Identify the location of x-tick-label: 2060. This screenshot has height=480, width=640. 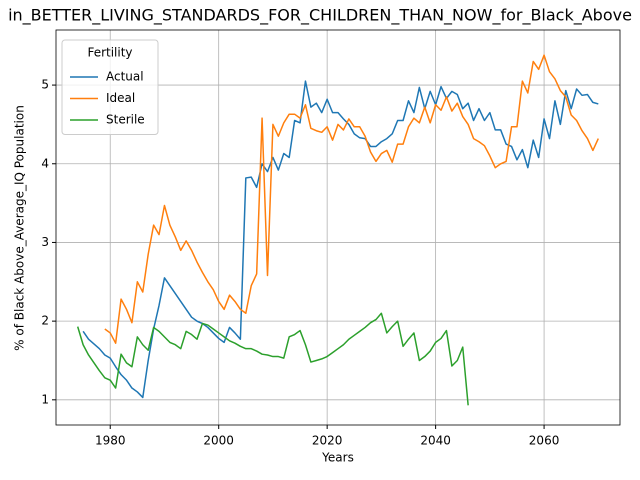
(544, 441).